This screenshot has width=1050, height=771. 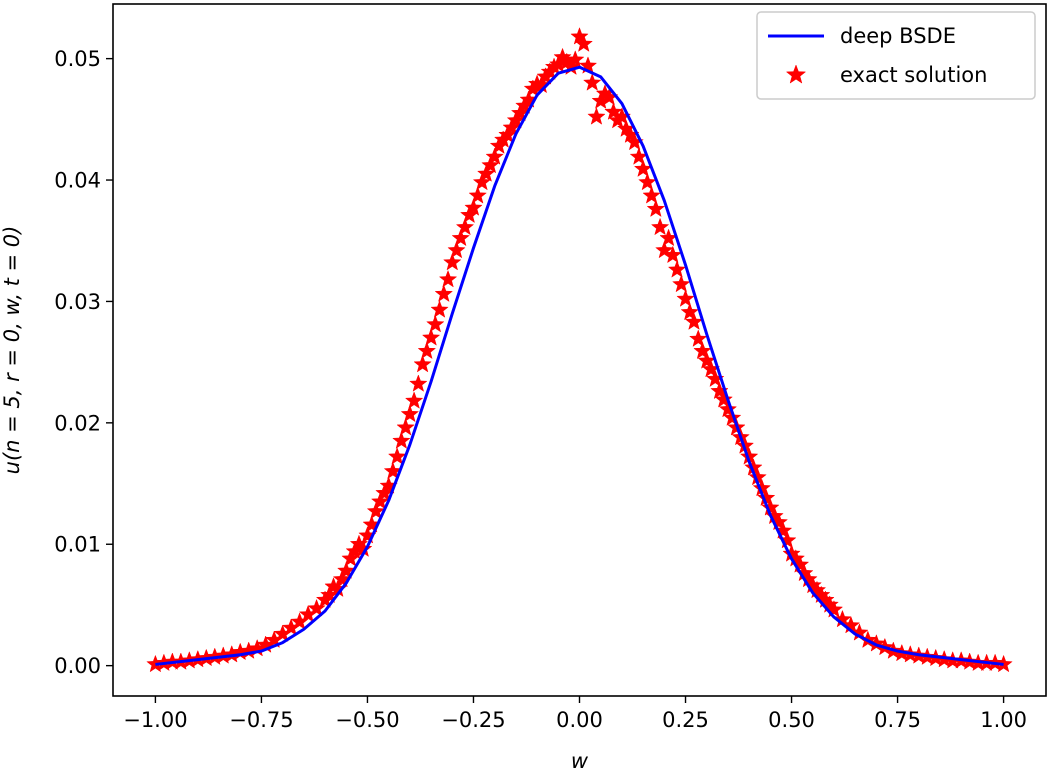 I want to click on legend: deep BSDE exact solution, so click(x=896, y=55).